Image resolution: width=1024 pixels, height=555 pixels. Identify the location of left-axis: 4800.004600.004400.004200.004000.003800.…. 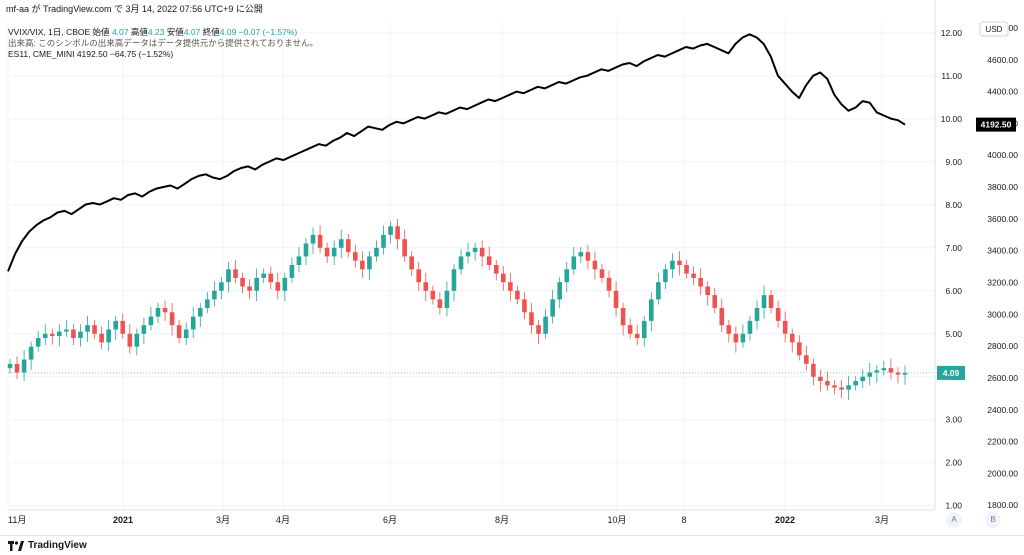
(1002, 266).